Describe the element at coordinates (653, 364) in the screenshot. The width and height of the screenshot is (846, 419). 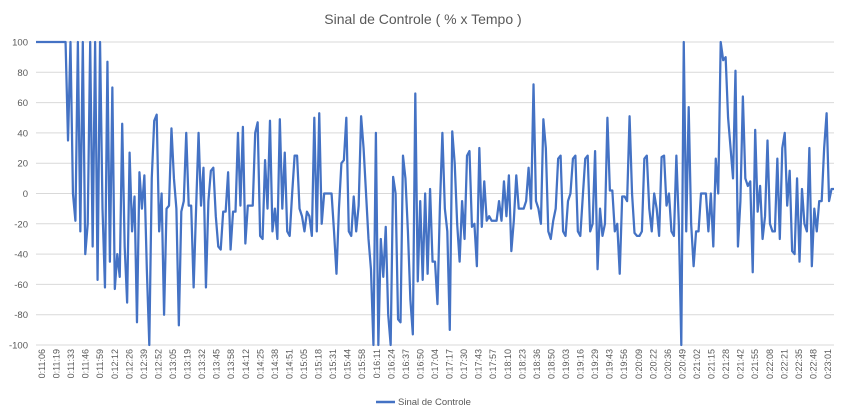
I see `x-tick-label: 0:20:22` at that location.